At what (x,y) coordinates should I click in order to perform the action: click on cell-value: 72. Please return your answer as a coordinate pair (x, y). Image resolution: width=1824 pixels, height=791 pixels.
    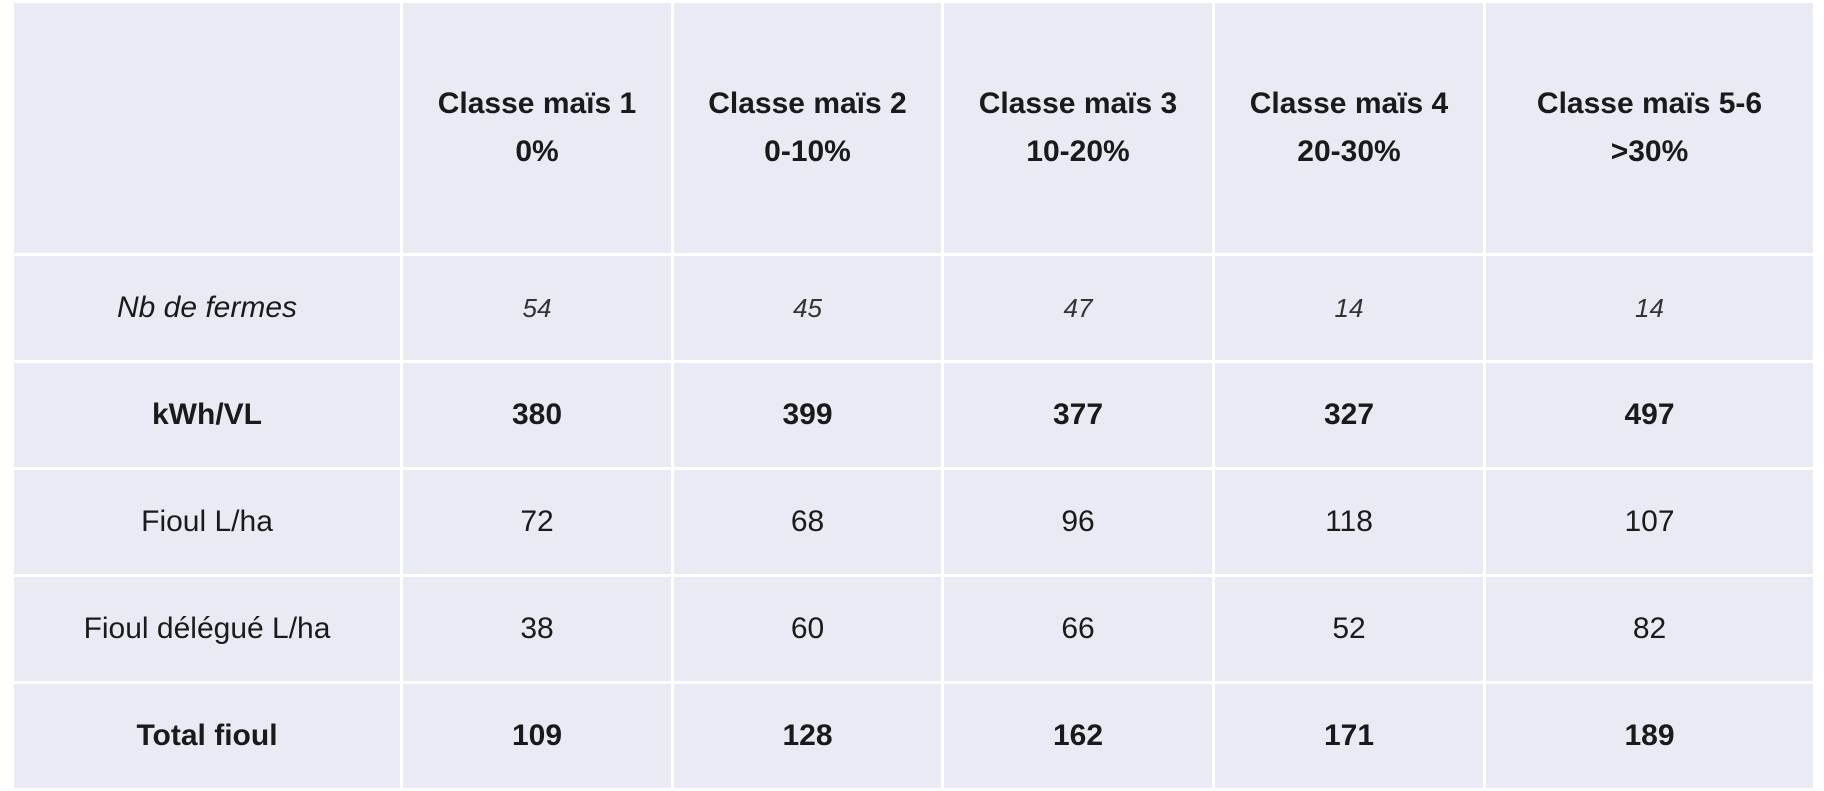
    Looking at the image, I should click on (537, 522).